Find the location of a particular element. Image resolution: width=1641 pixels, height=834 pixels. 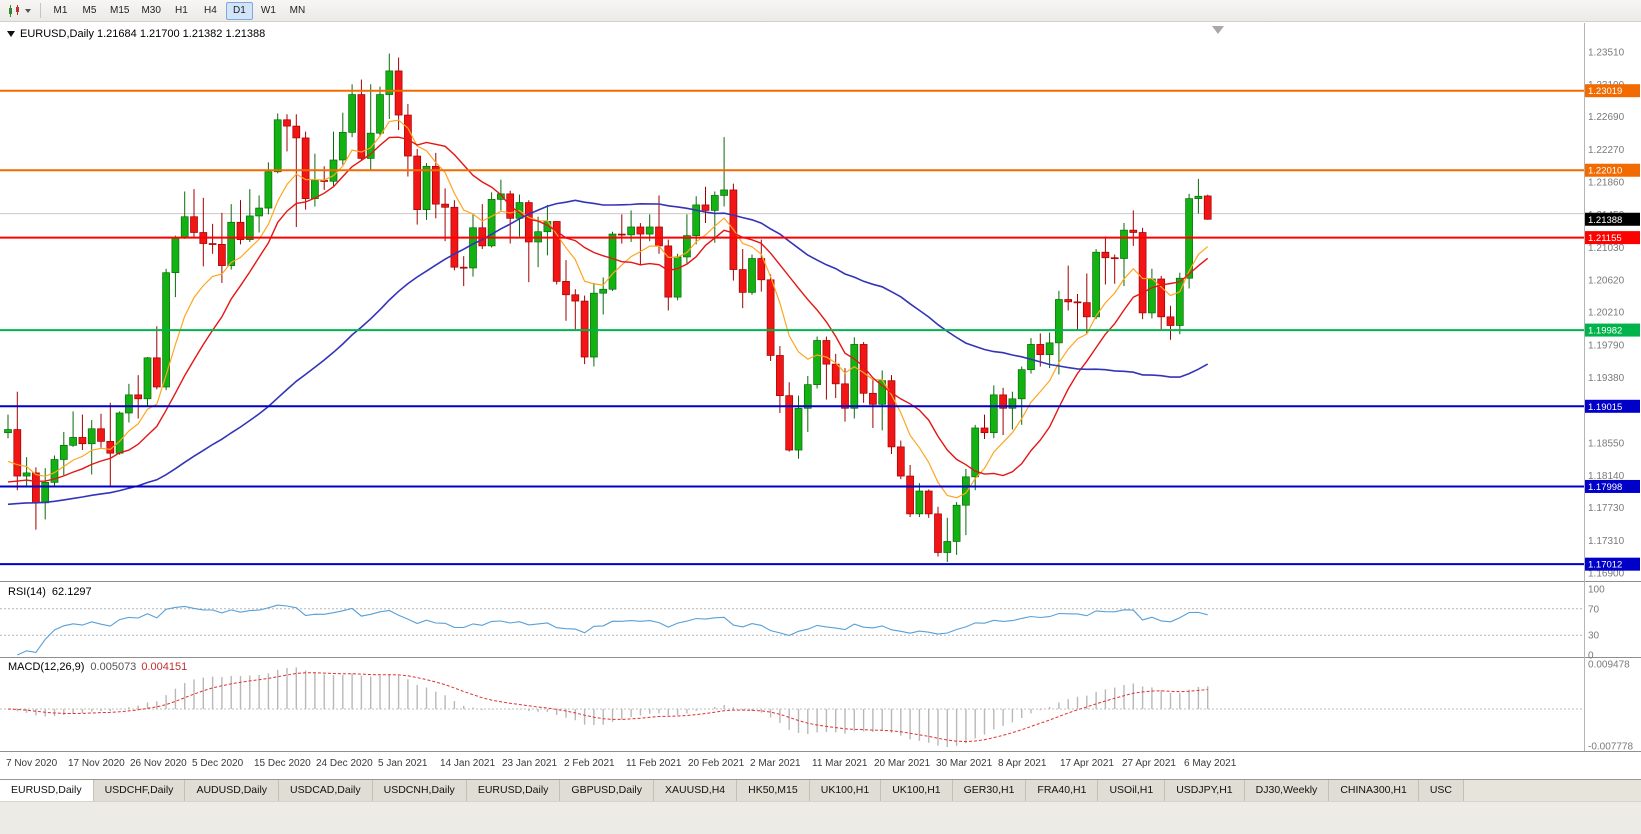

chart-tab-usoil-h1: USOil,H1 is located at coordinates (1132, 790).